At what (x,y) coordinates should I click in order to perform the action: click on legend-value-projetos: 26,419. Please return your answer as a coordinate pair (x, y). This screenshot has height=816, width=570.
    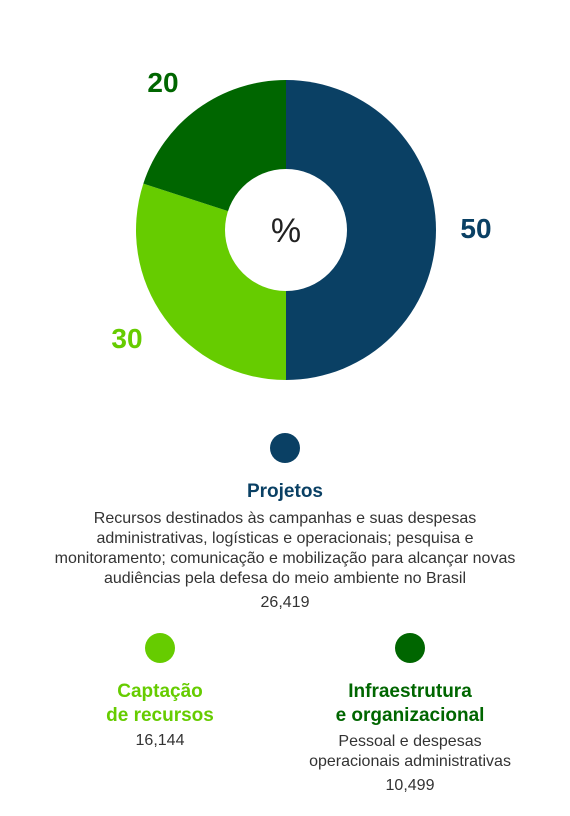
    Looking at the image, I should click on (285, 602).